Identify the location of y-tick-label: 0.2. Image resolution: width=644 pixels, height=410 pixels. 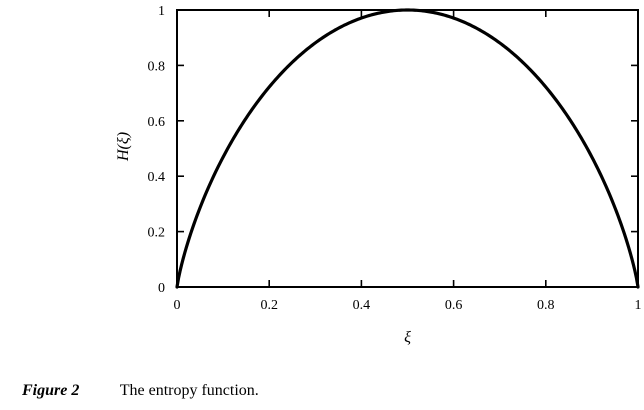
(157, 233).